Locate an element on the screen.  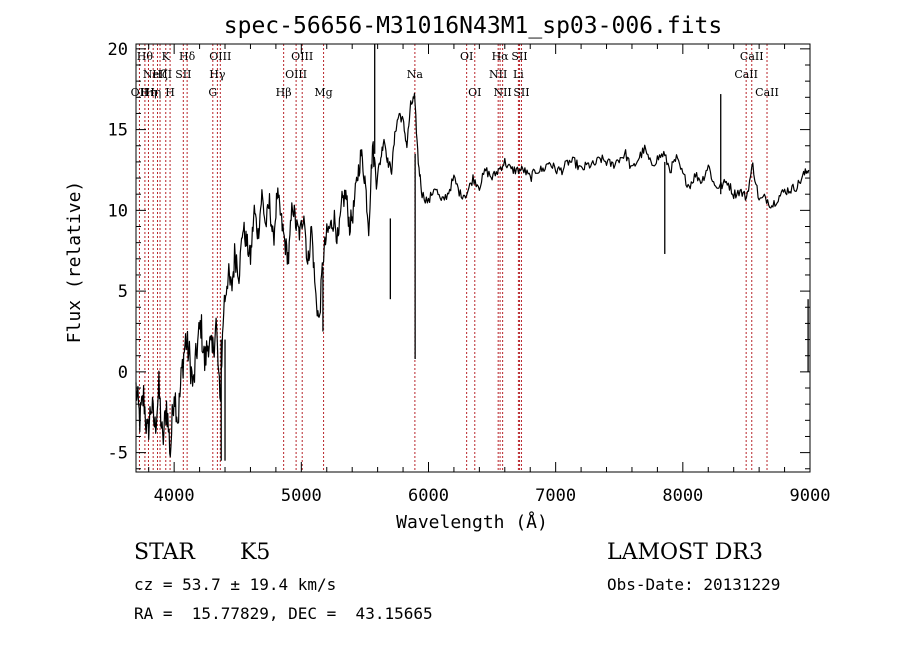
spectral-line-label: G is located at coordinates (212, 92).